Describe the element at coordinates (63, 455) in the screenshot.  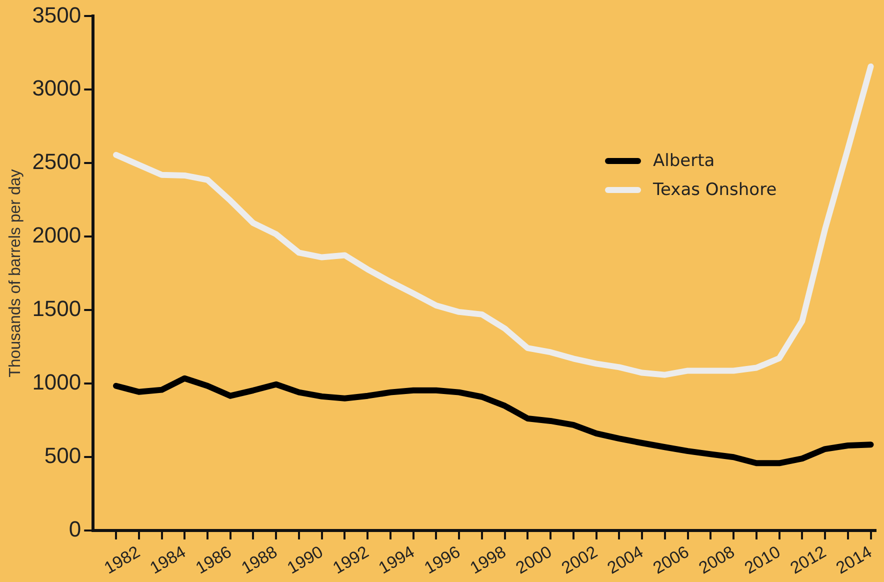
I see `y-tick-label: 500` at that location.